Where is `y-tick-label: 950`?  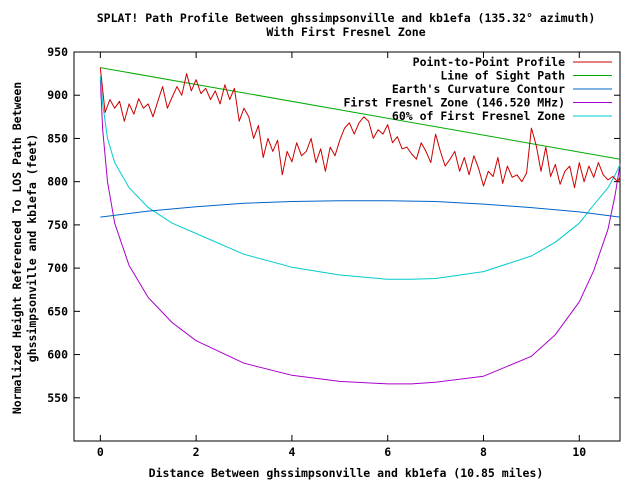
y-tick-label: 950 is located at coordinates (57, 52).